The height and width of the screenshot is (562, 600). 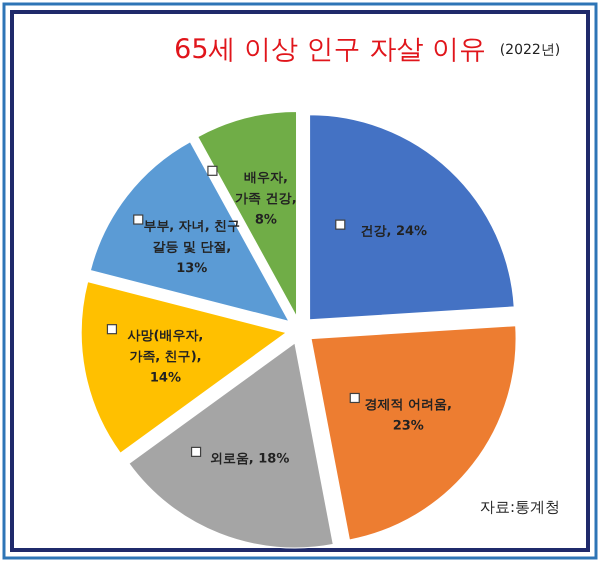 What do you see at coordinates (520, 507) in the screenshot?
I see `text: 자료:통계청` at bounding box center [520, 507].